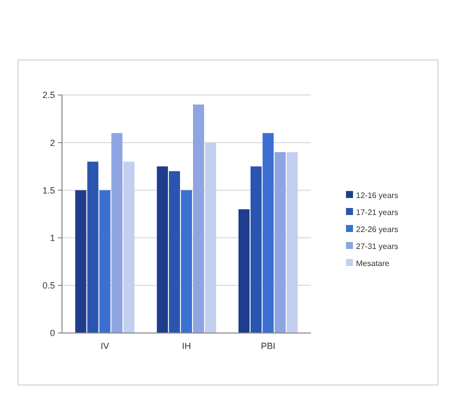 The width and height of the screenshot is (461, 403). Describe the element at coordinates (52, 237) in the screenshot. I see `y-tick-label: 1` at that location.